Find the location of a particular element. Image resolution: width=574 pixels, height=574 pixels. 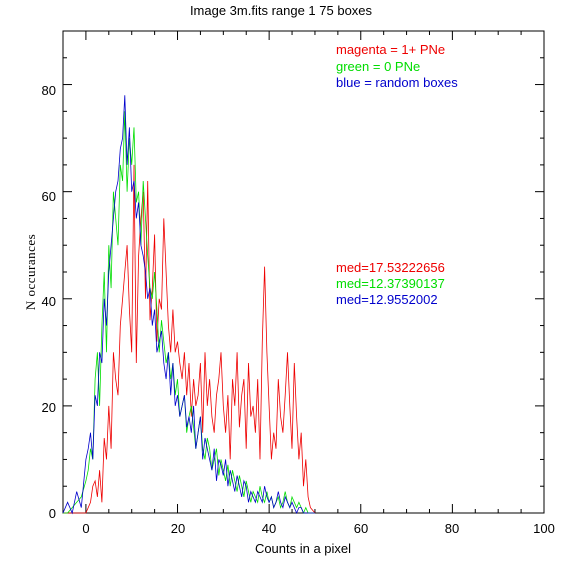

legend-magenta: magenta = 1+ PNe is located at coordinates (390, 49).